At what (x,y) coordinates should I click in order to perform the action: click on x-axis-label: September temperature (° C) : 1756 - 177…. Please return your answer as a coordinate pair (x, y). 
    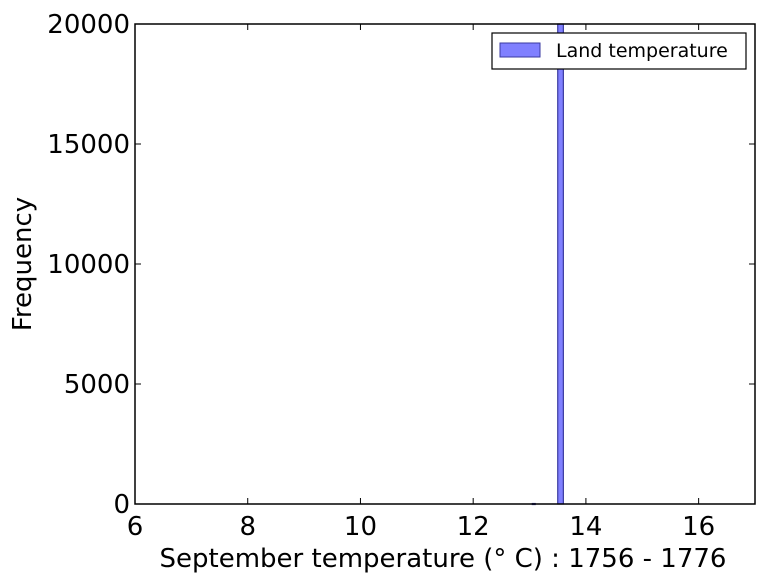
    Looking at the image, I should click on (443, 559).